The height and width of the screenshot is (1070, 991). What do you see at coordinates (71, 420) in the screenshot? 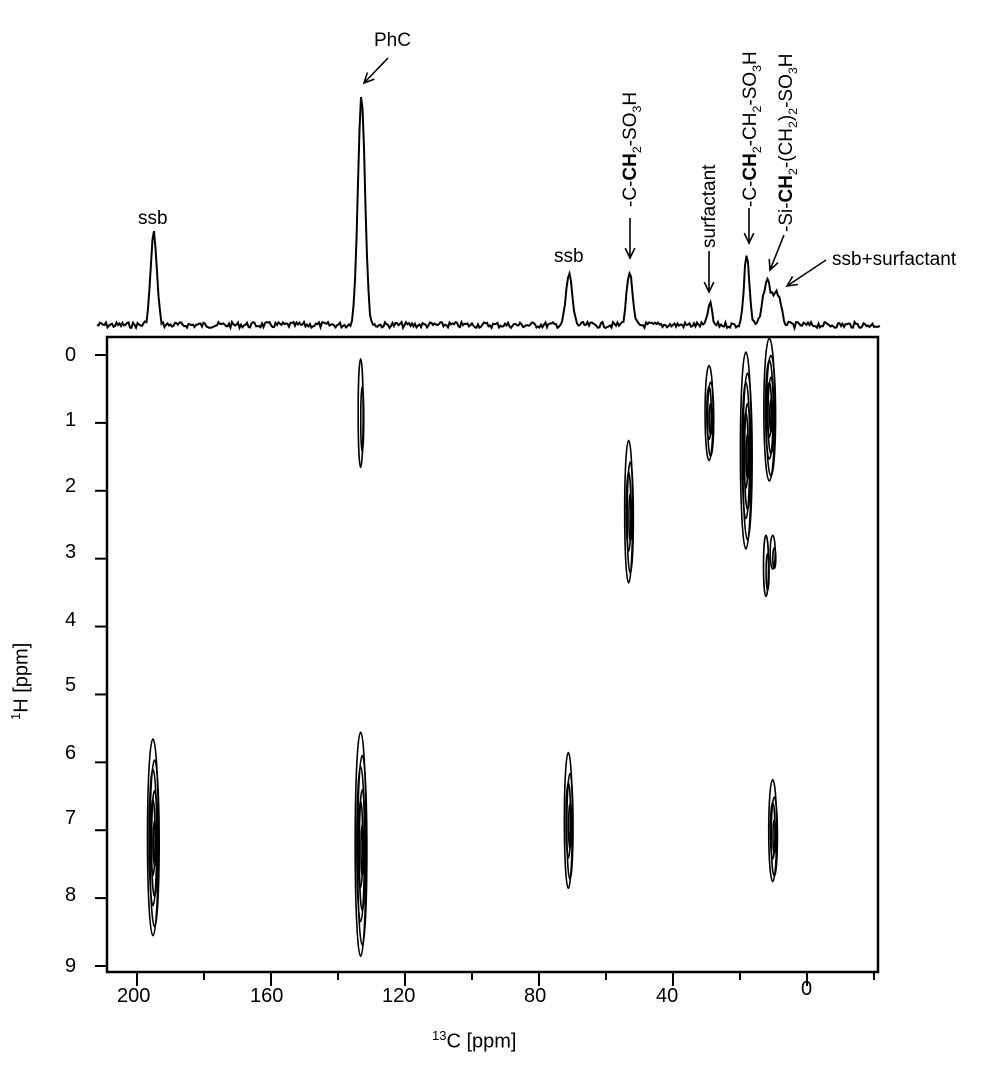
I see `y-tick-label: 1` at bounding box center [71, 420].